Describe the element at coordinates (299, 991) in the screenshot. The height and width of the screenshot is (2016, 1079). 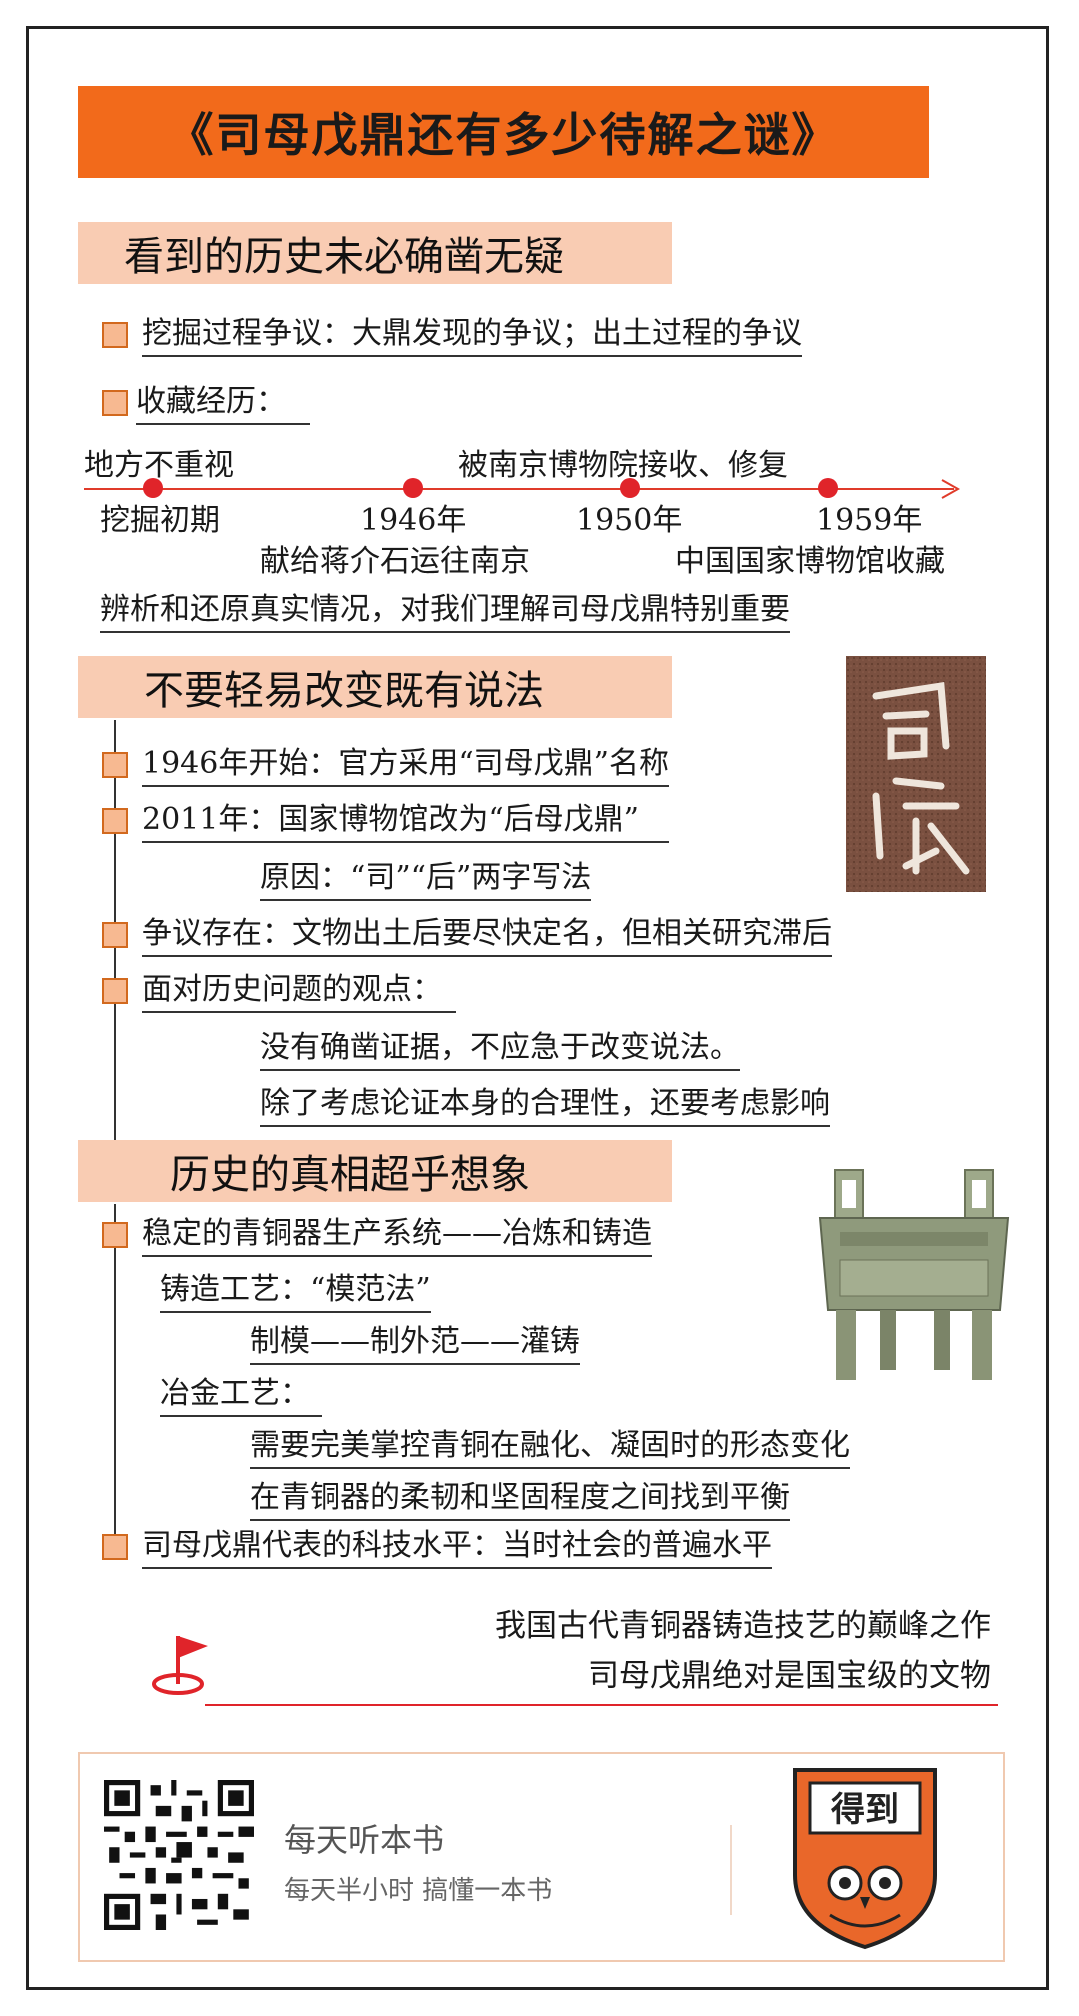
I see `s2-item4: 面对历史问题的观点：` at that location.